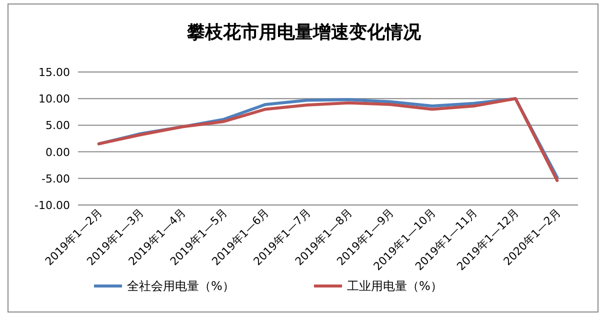 This screenshot has width=608, height=320. Describe the element at coordinates (54, 99) in the screenshot. I see `y-tick-label: 10.00` at that location.